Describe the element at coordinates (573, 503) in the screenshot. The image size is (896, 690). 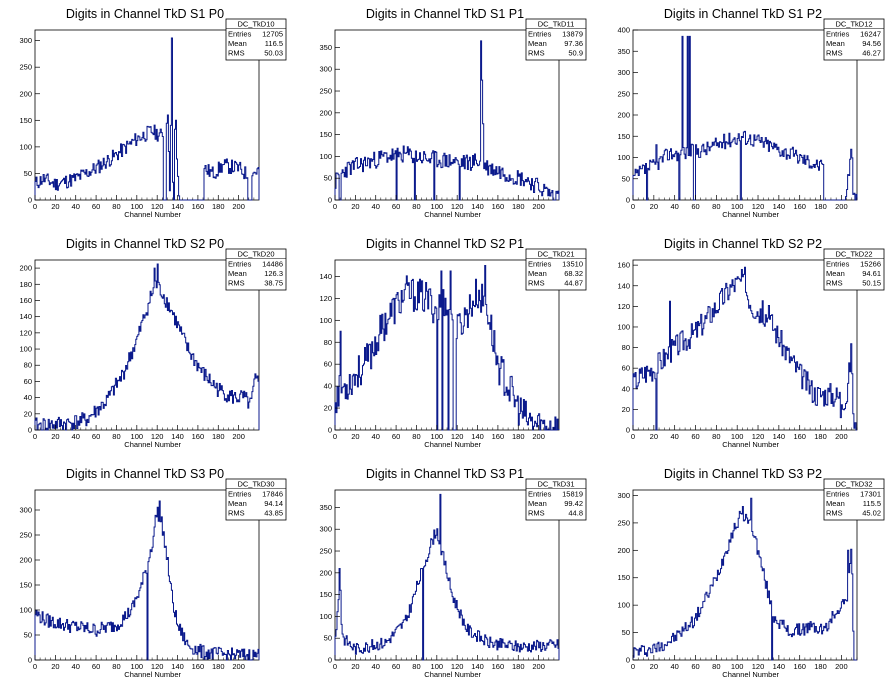
I see `stats-mean-value: 99.42` at that location.